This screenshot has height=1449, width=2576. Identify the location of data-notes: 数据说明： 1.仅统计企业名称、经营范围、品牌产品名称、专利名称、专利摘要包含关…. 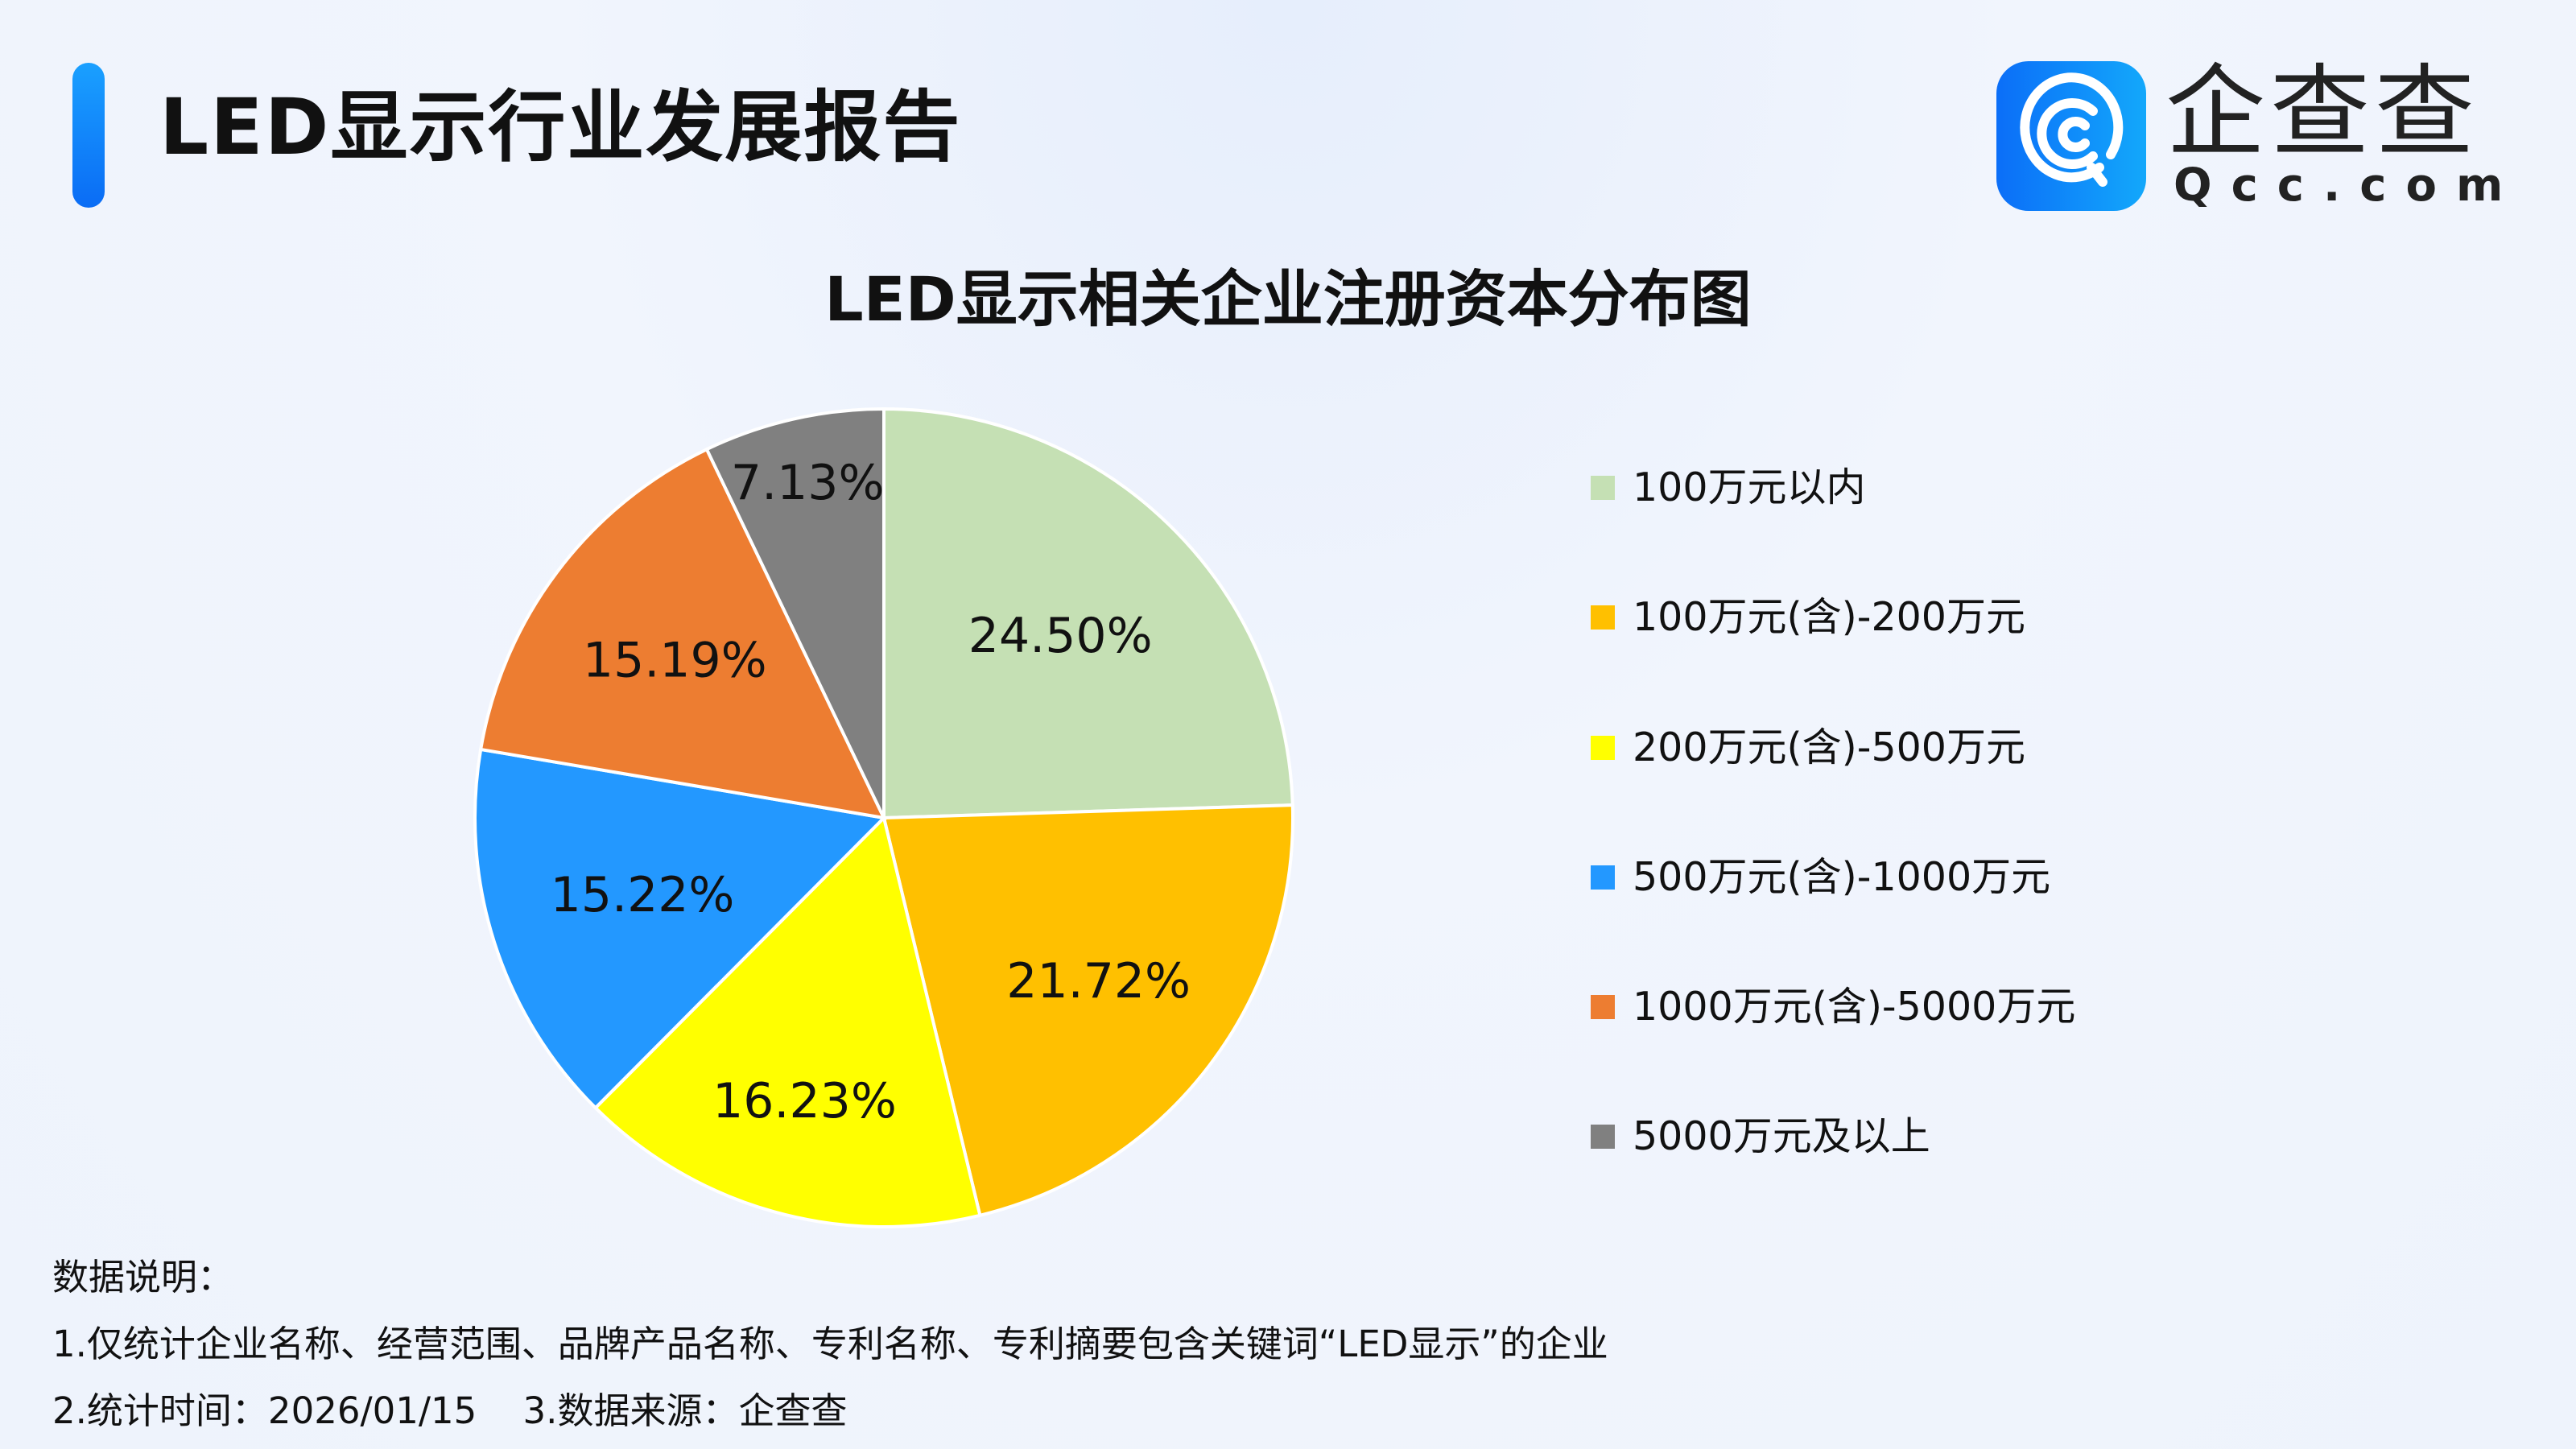
(830, 1344).